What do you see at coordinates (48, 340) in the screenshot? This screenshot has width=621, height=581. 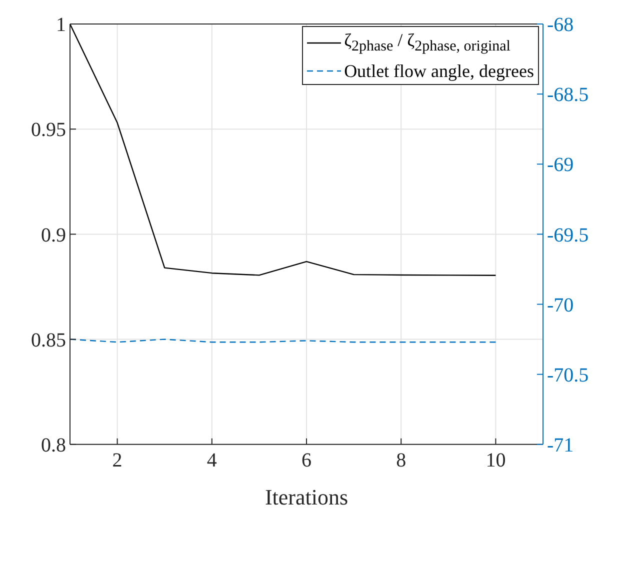 I see `y-tick-label: 0.85` at bounding box center [48, 340].